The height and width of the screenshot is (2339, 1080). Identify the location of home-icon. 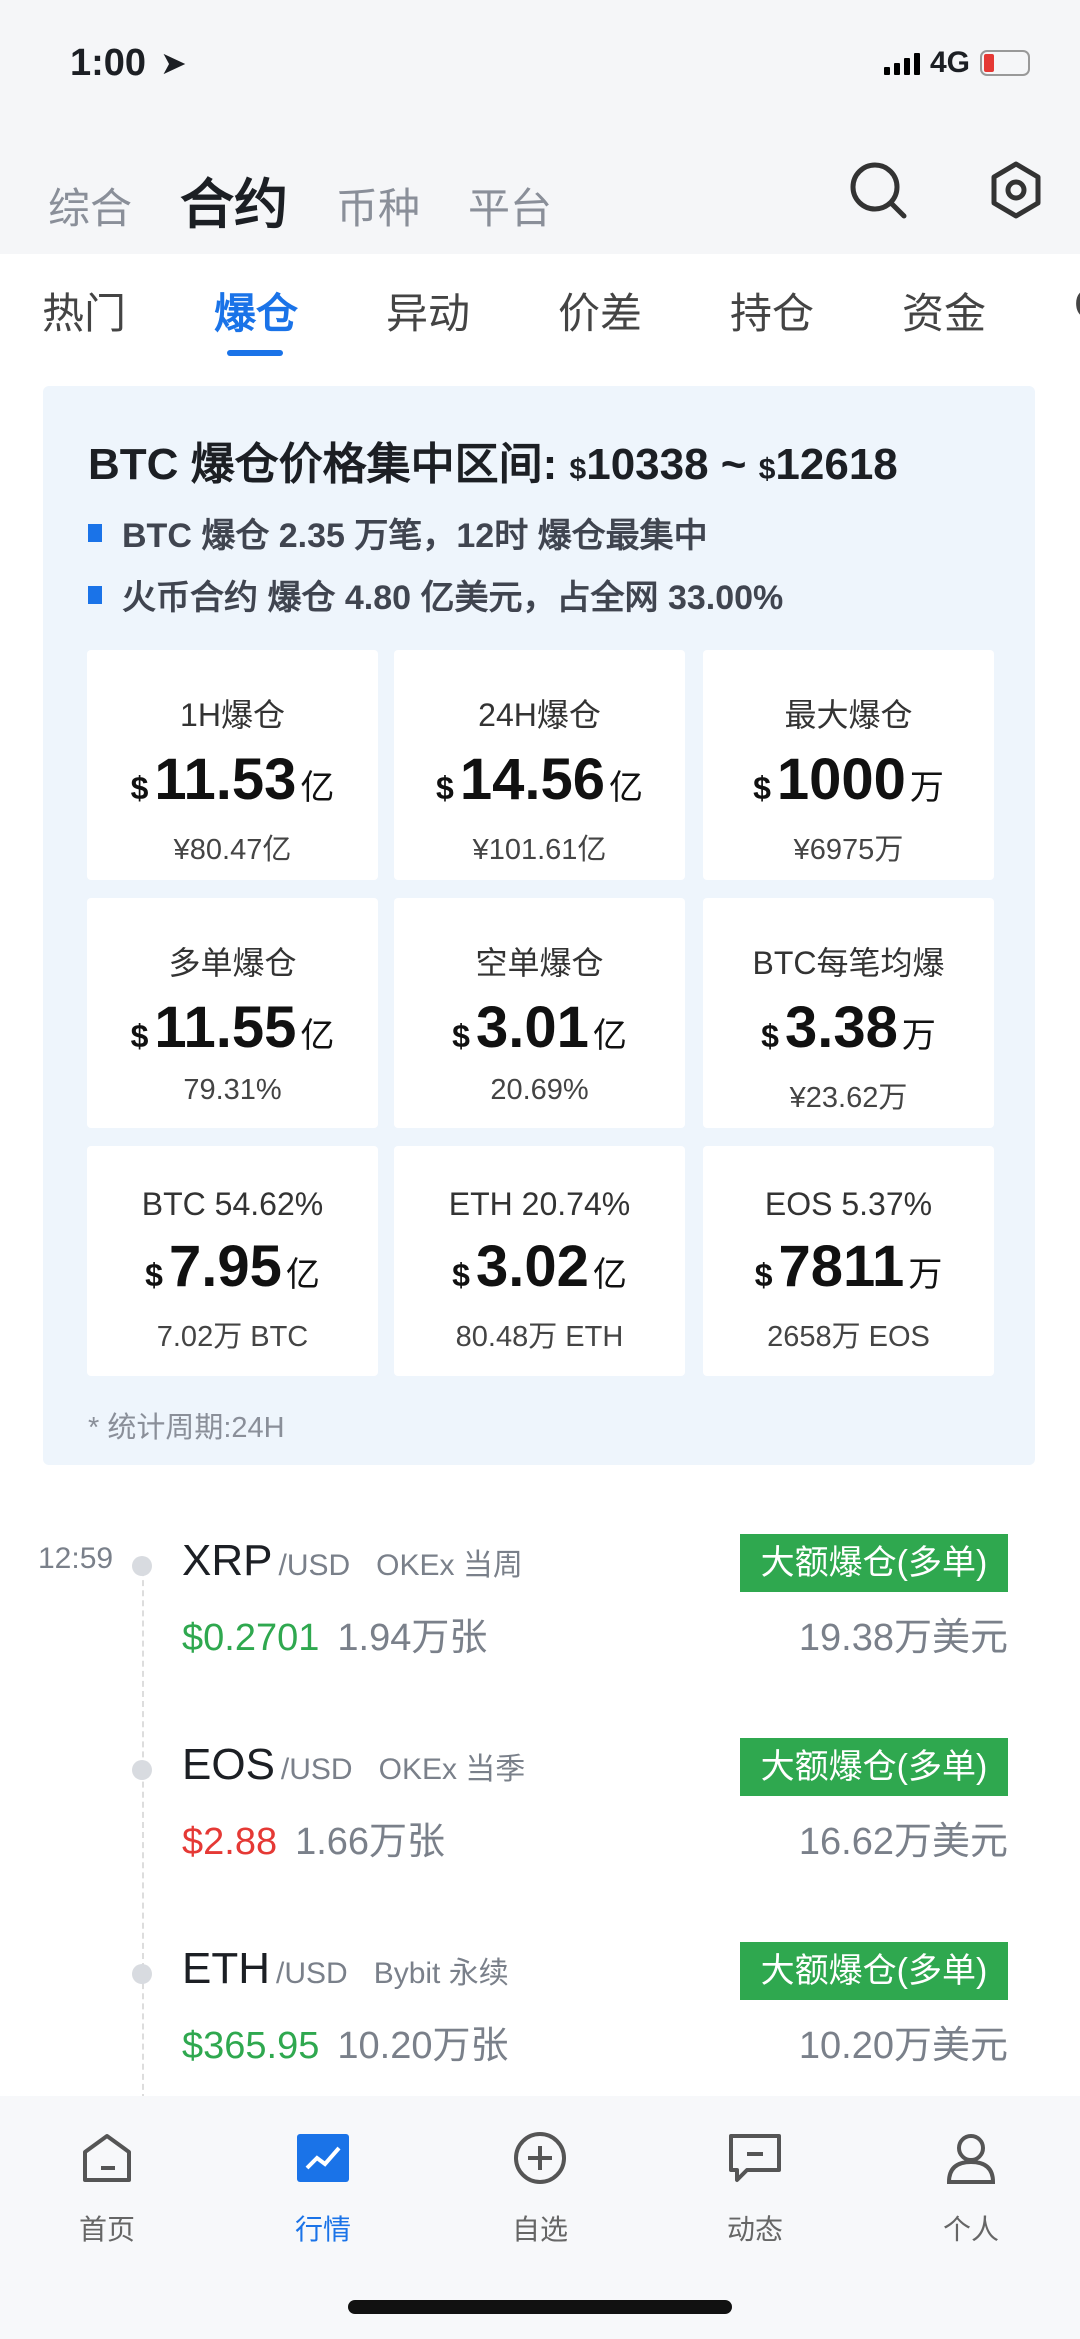
(107, 2158).